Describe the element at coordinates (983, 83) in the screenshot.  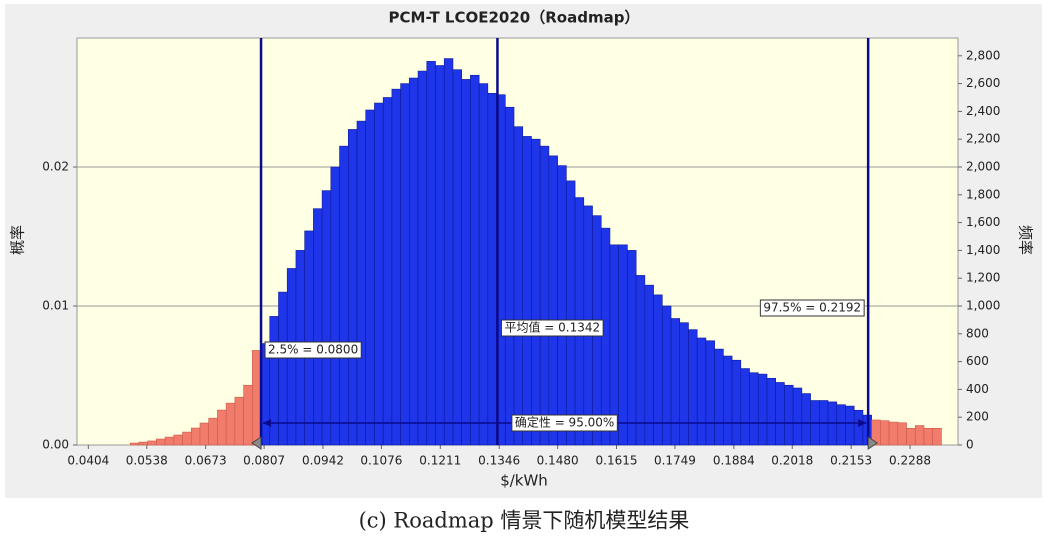
I see `y2-tick-label: 2,600` at that location.